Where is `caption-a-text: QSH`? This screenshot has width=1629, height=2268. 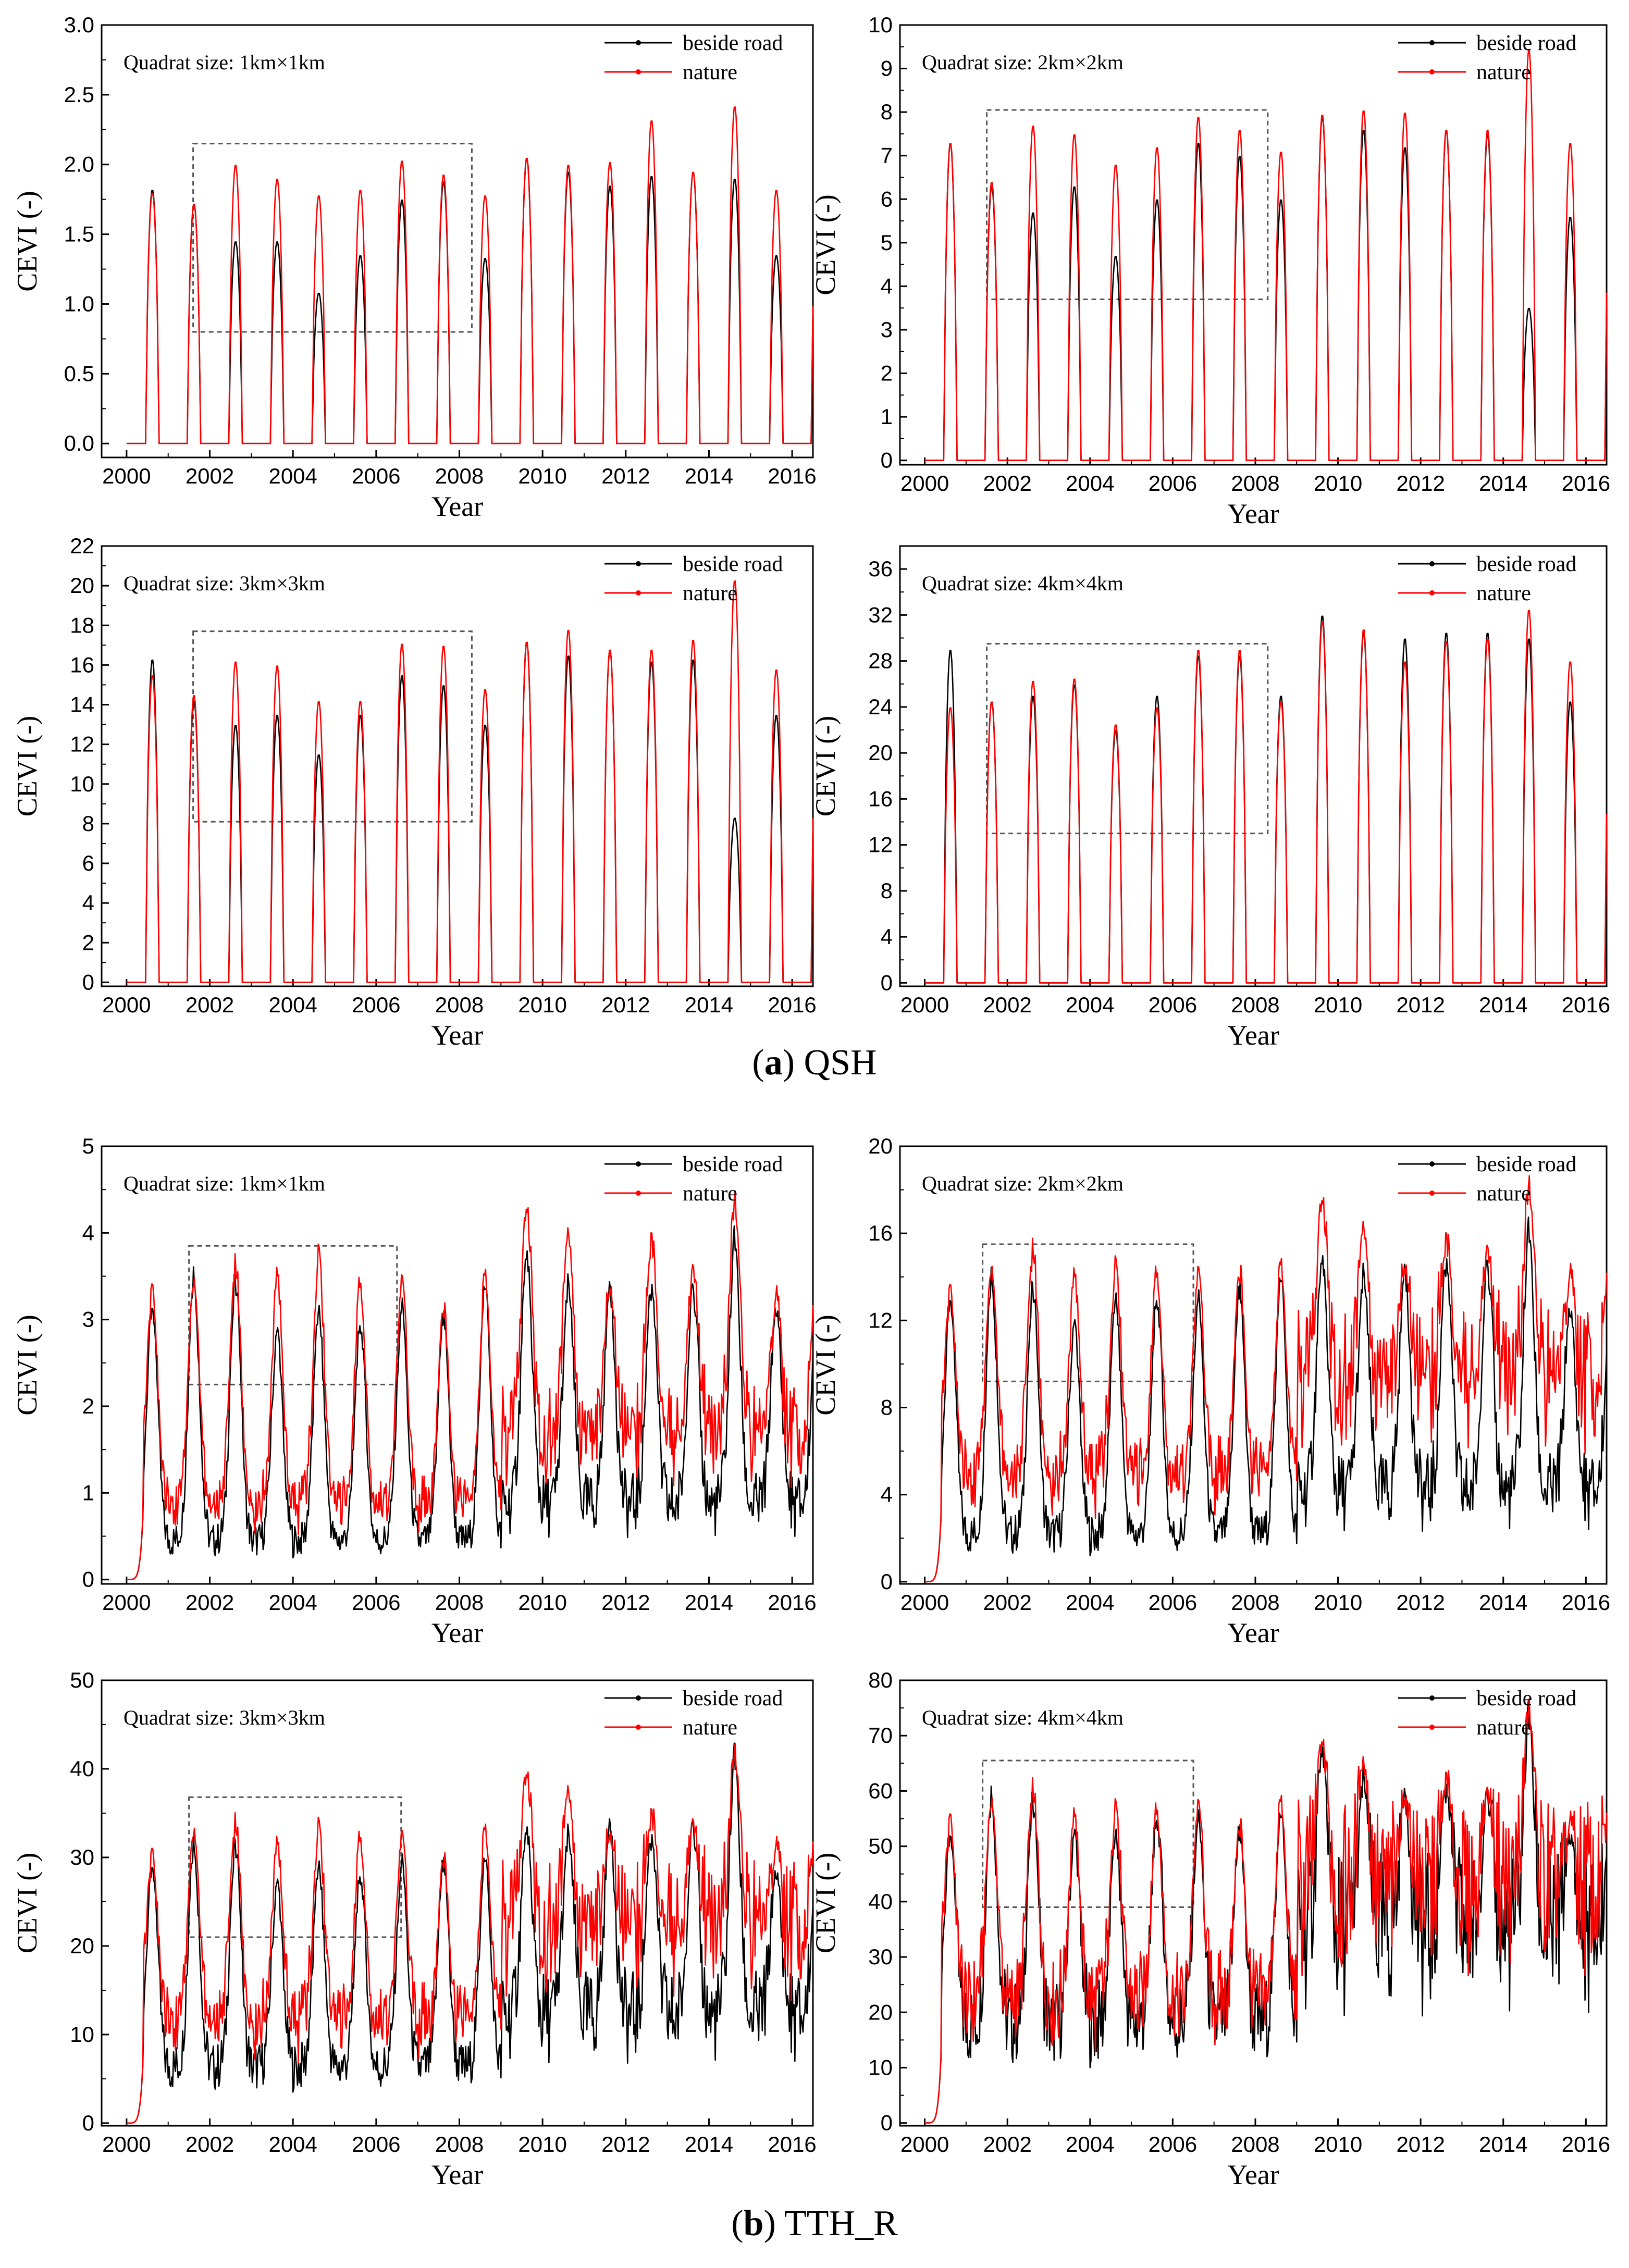 caption-a-text: QSH is located at coordinates (840, 1063).